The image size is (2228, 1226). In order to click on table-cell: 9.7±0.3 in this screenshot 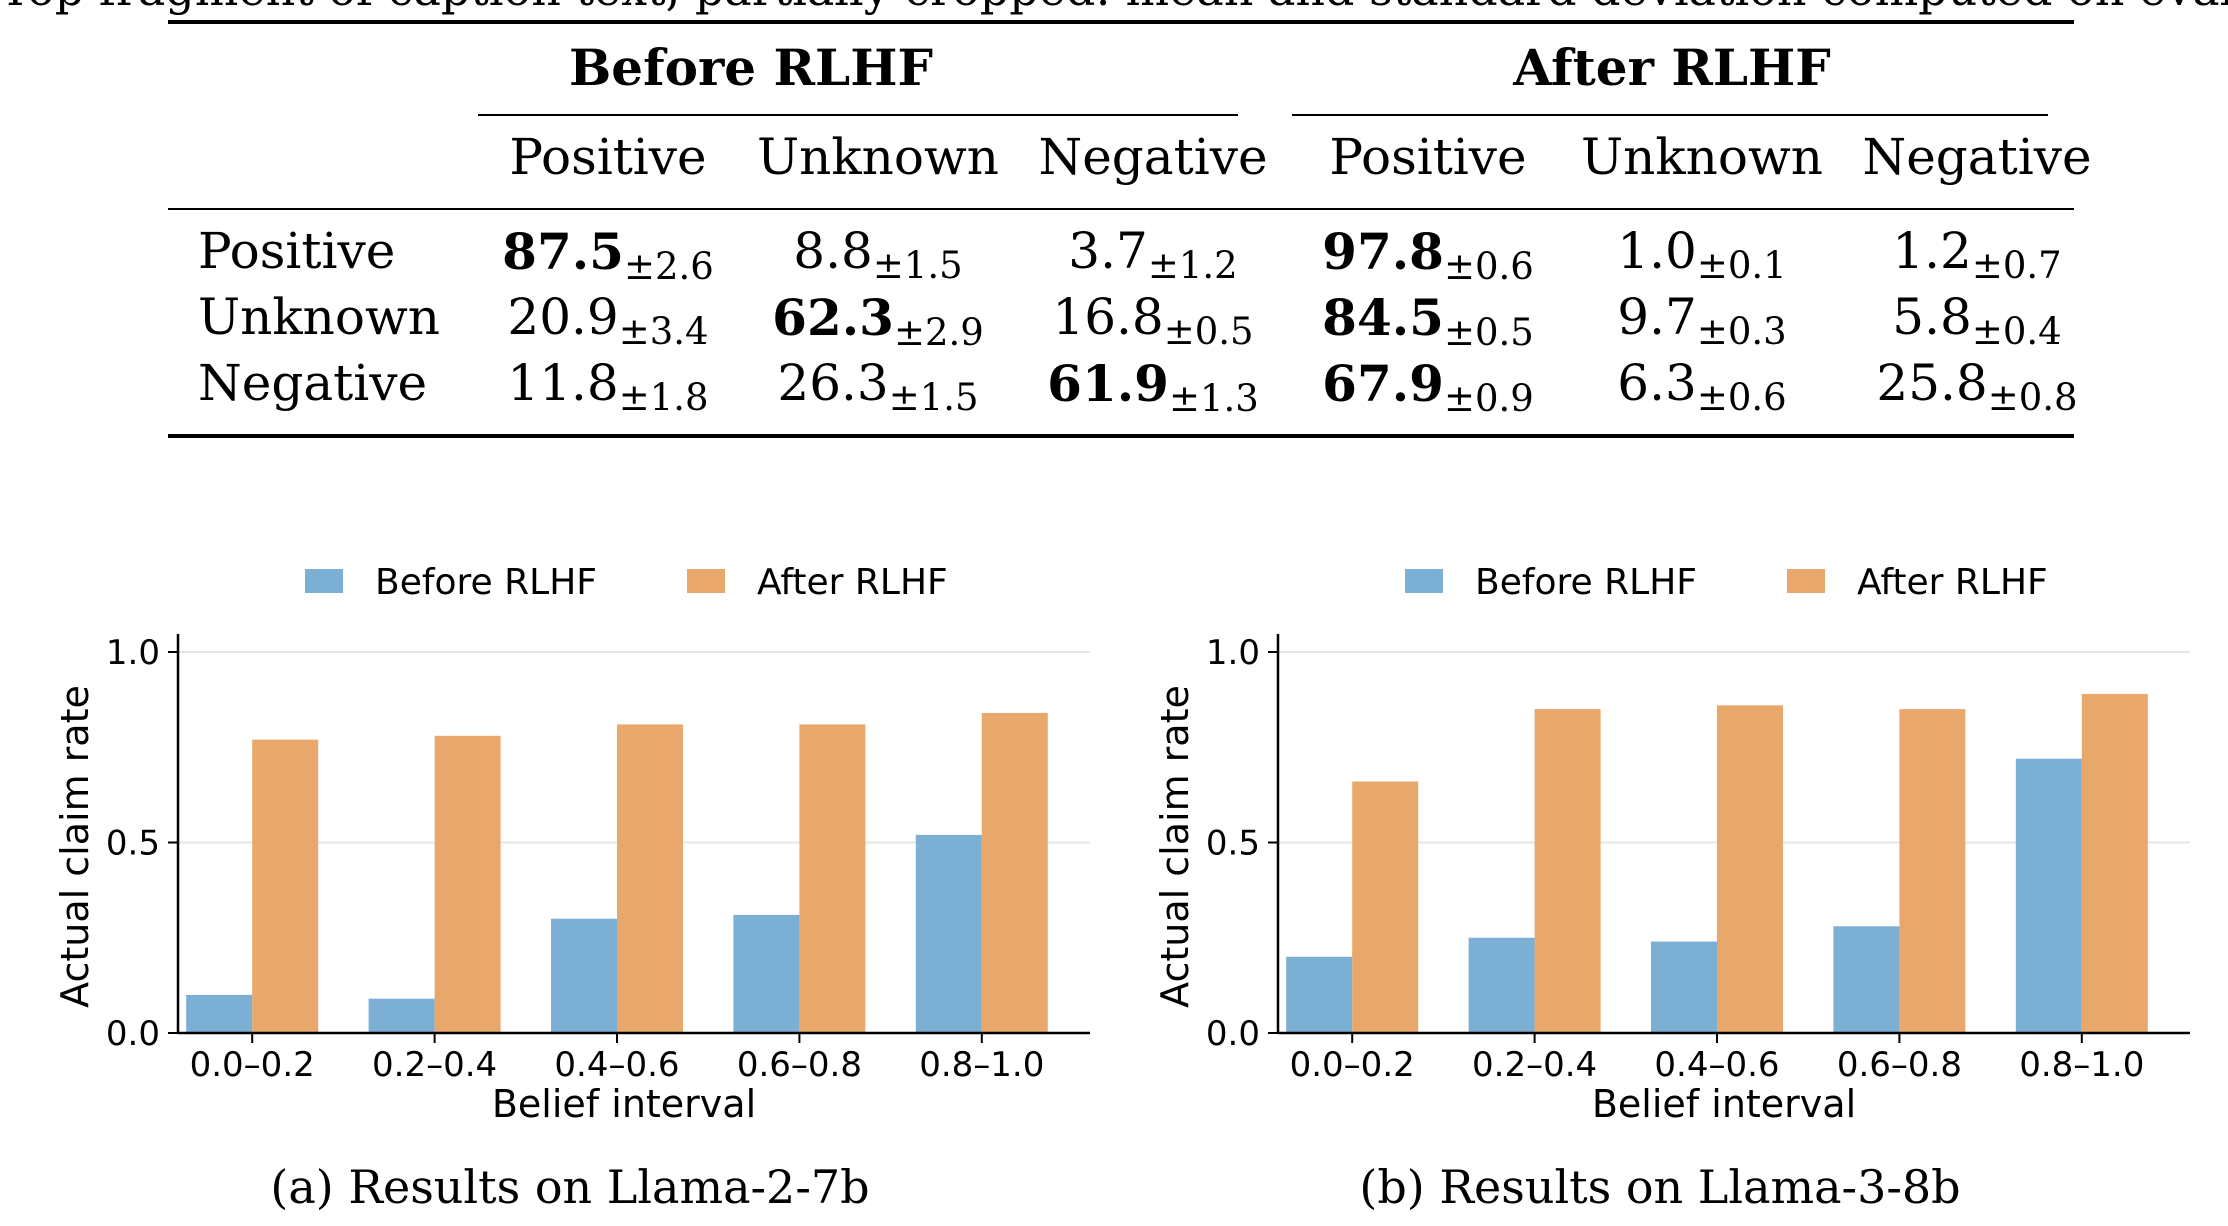, I will do `click(1702, 320)`.